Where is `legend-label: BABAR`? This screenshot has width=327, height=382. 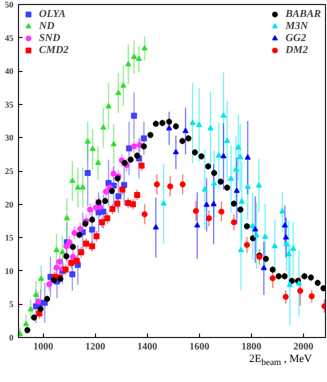 legend-label: BABAR is located at coordinates (303, 14).